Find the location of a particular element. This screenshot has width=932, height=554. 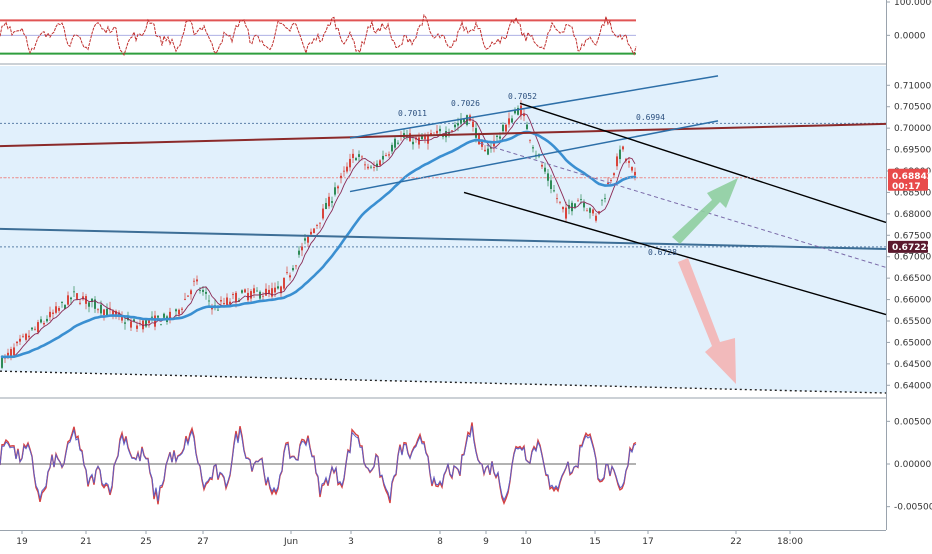

x-tick-label: 17 is located at coordinates (647, 542).